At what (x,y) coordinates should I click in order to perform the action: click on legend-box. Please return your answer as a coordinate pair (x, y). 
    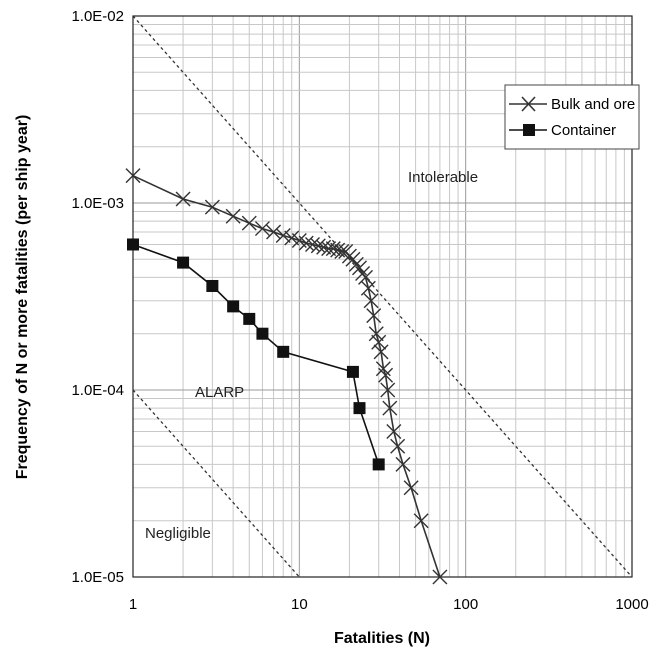
    Looking at the image, I should click on (572, 117).